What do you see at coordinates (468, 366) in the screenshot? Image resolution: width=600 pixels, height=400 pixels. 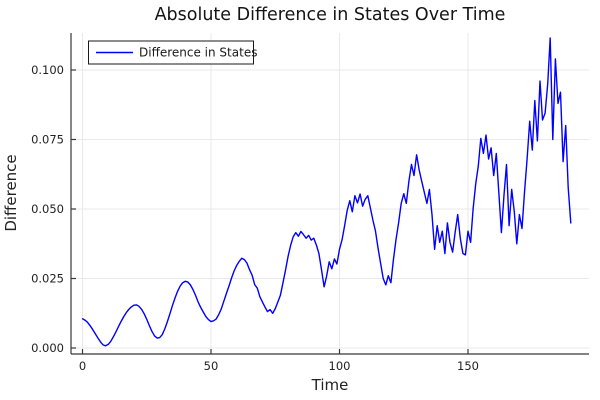 I see `x-tick-label: 150` at bounding box center [468, 366].